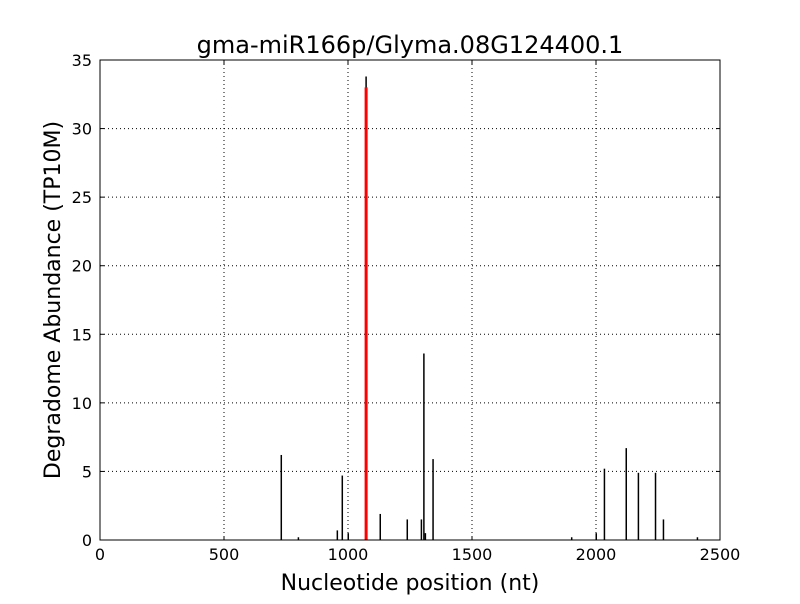 The height and width of the screenshot is (604, 800). I want to click on x-tick-label: 2000, so click(596, 554).